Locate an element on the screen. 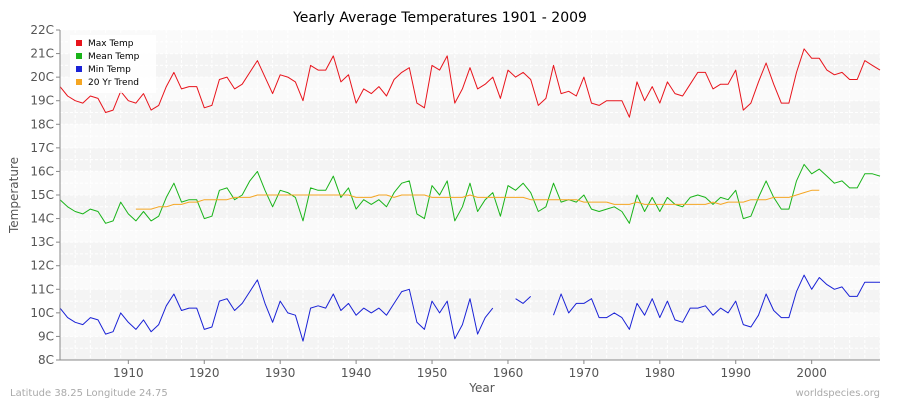 The height and width of the screenshot is (400, 900). x-tick-label: 1950 is located at coordinates (432, 373).